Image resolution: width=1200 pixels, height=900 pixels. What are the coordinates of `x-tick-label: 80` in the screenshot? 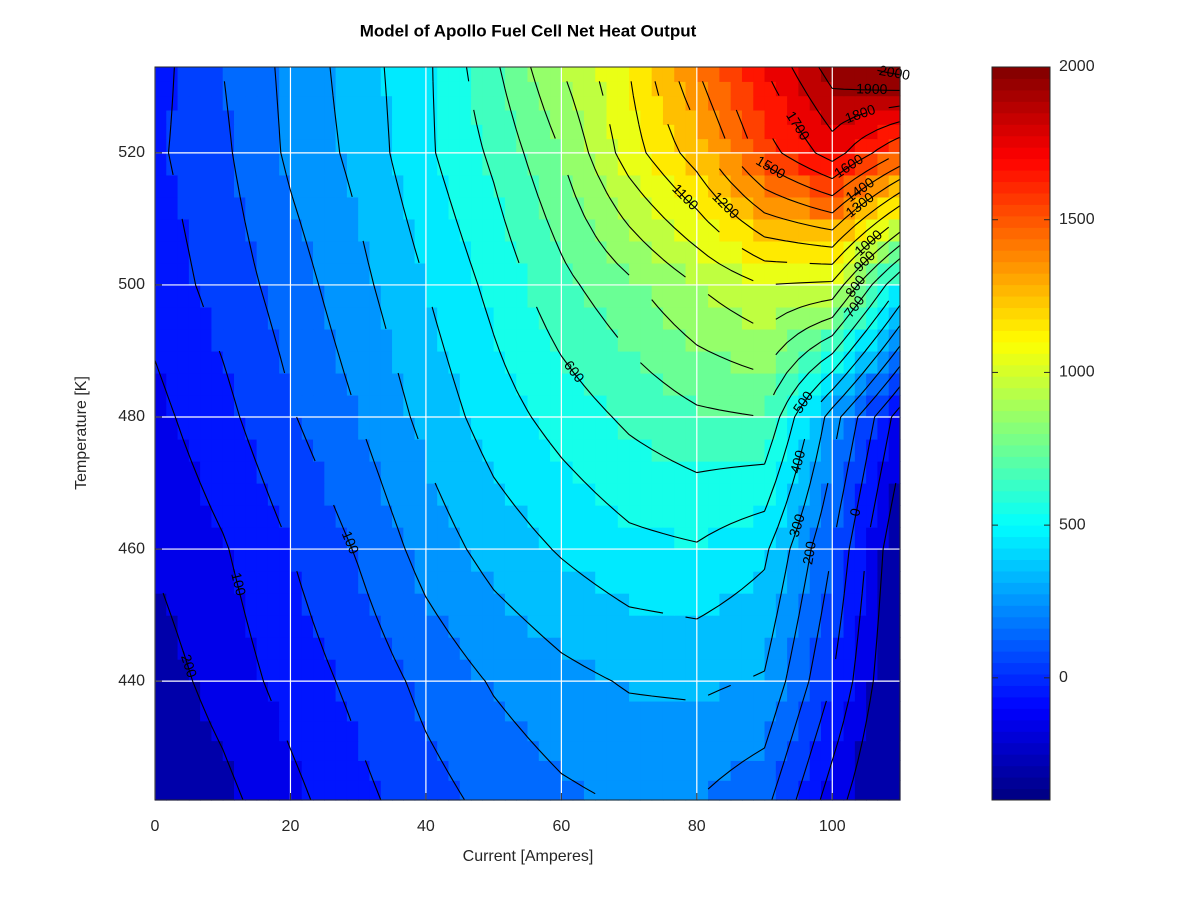 It's located at (697, 826).